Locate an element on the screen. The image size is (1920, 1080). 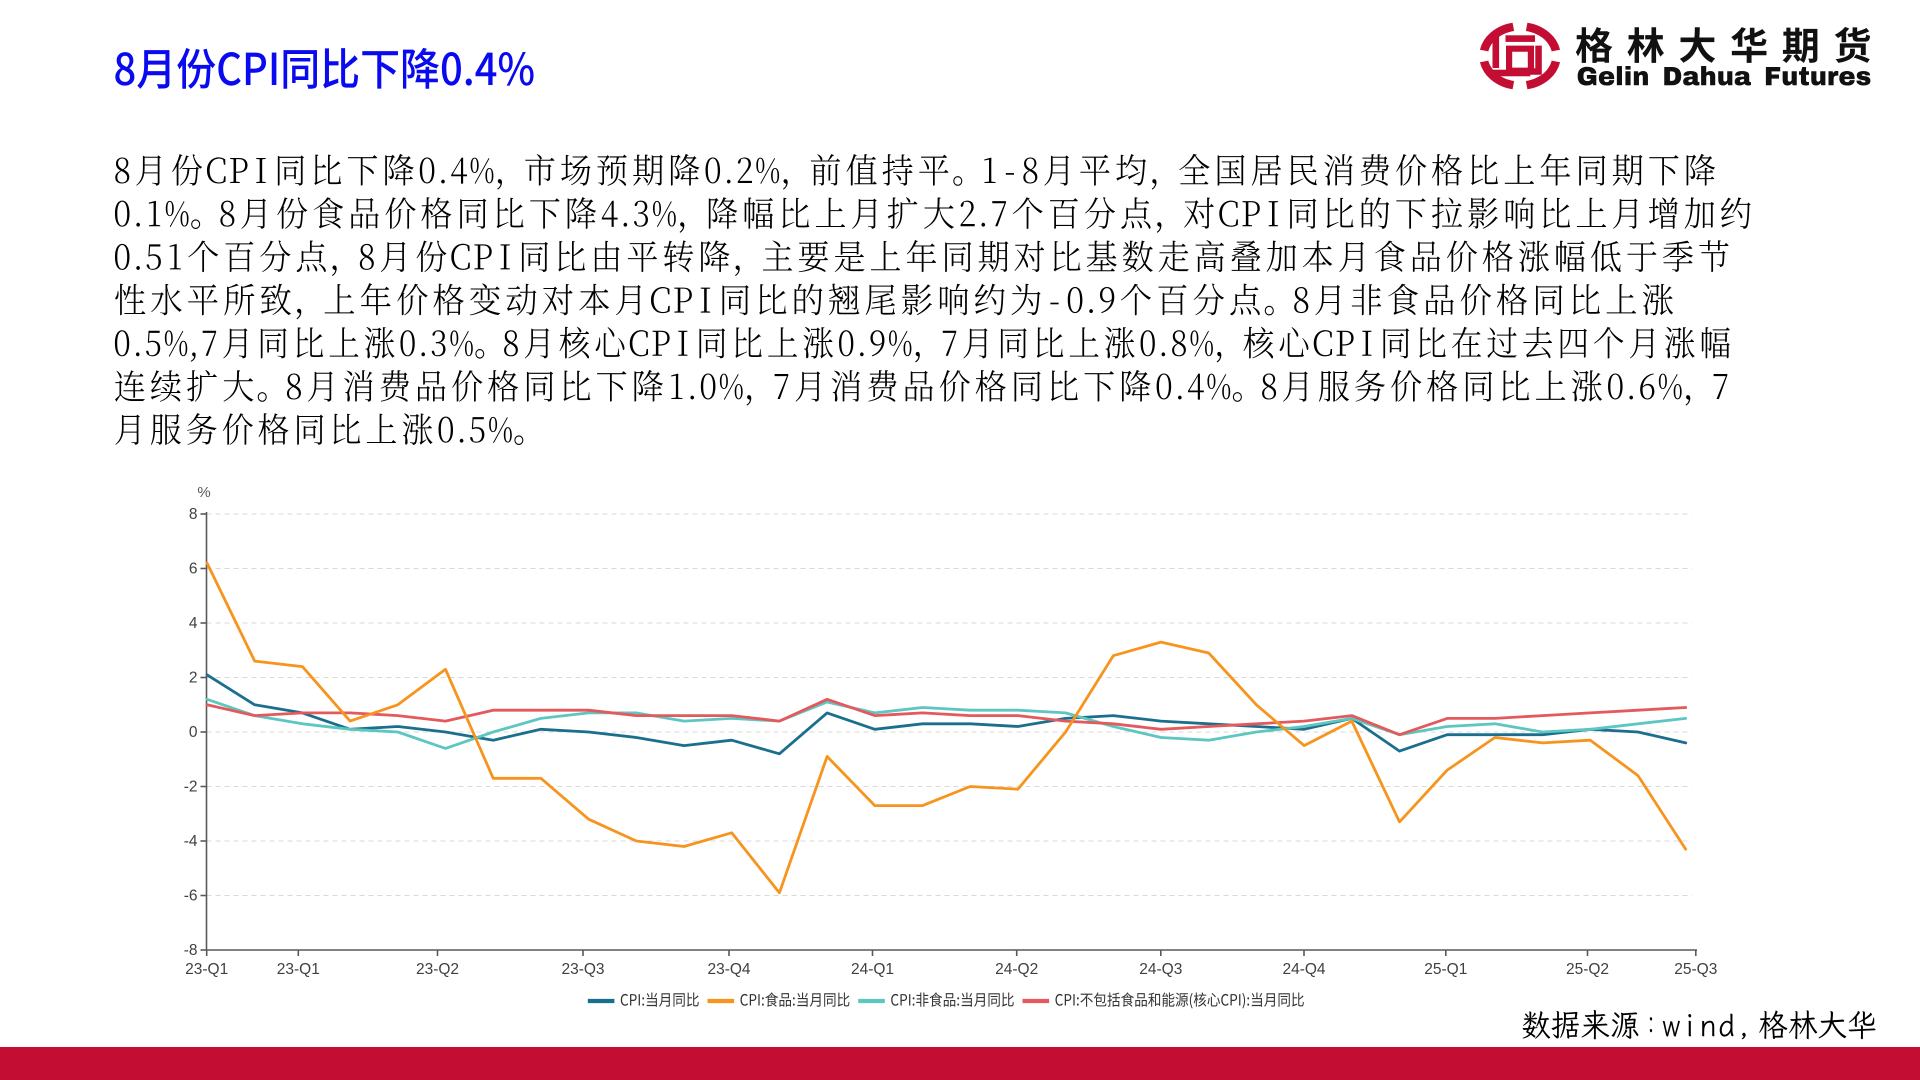
svg-text: 0 is located at coordinates (193, 732).